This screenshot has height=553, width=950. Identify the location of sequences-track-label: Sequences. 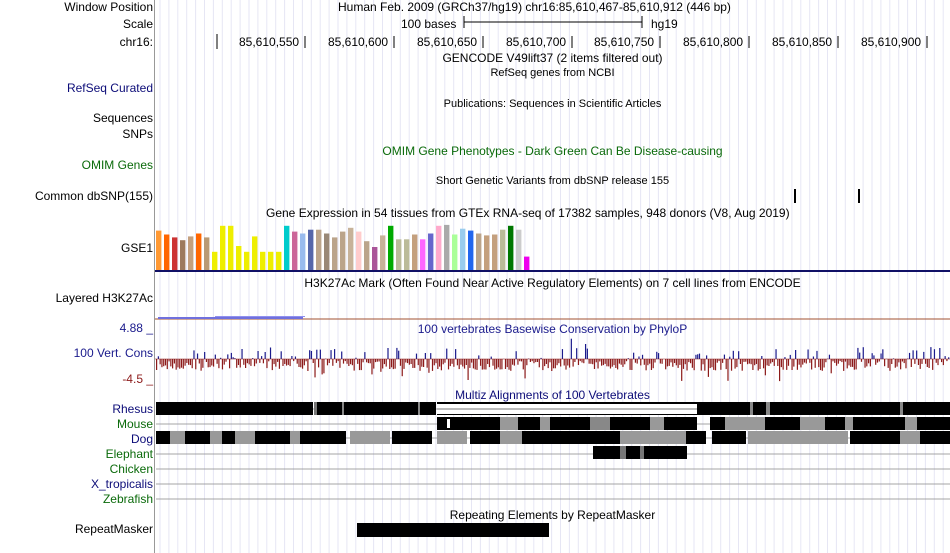
(122, 118).